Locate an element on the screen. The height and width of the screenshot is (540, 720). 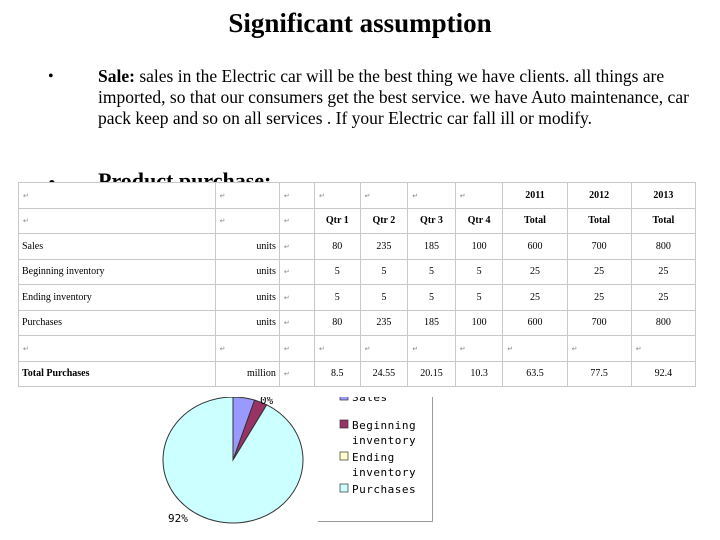
table-row: Beginning inventory units ↵ 5 5 5 5 25 25 25 is located at coordinates (357, 271).